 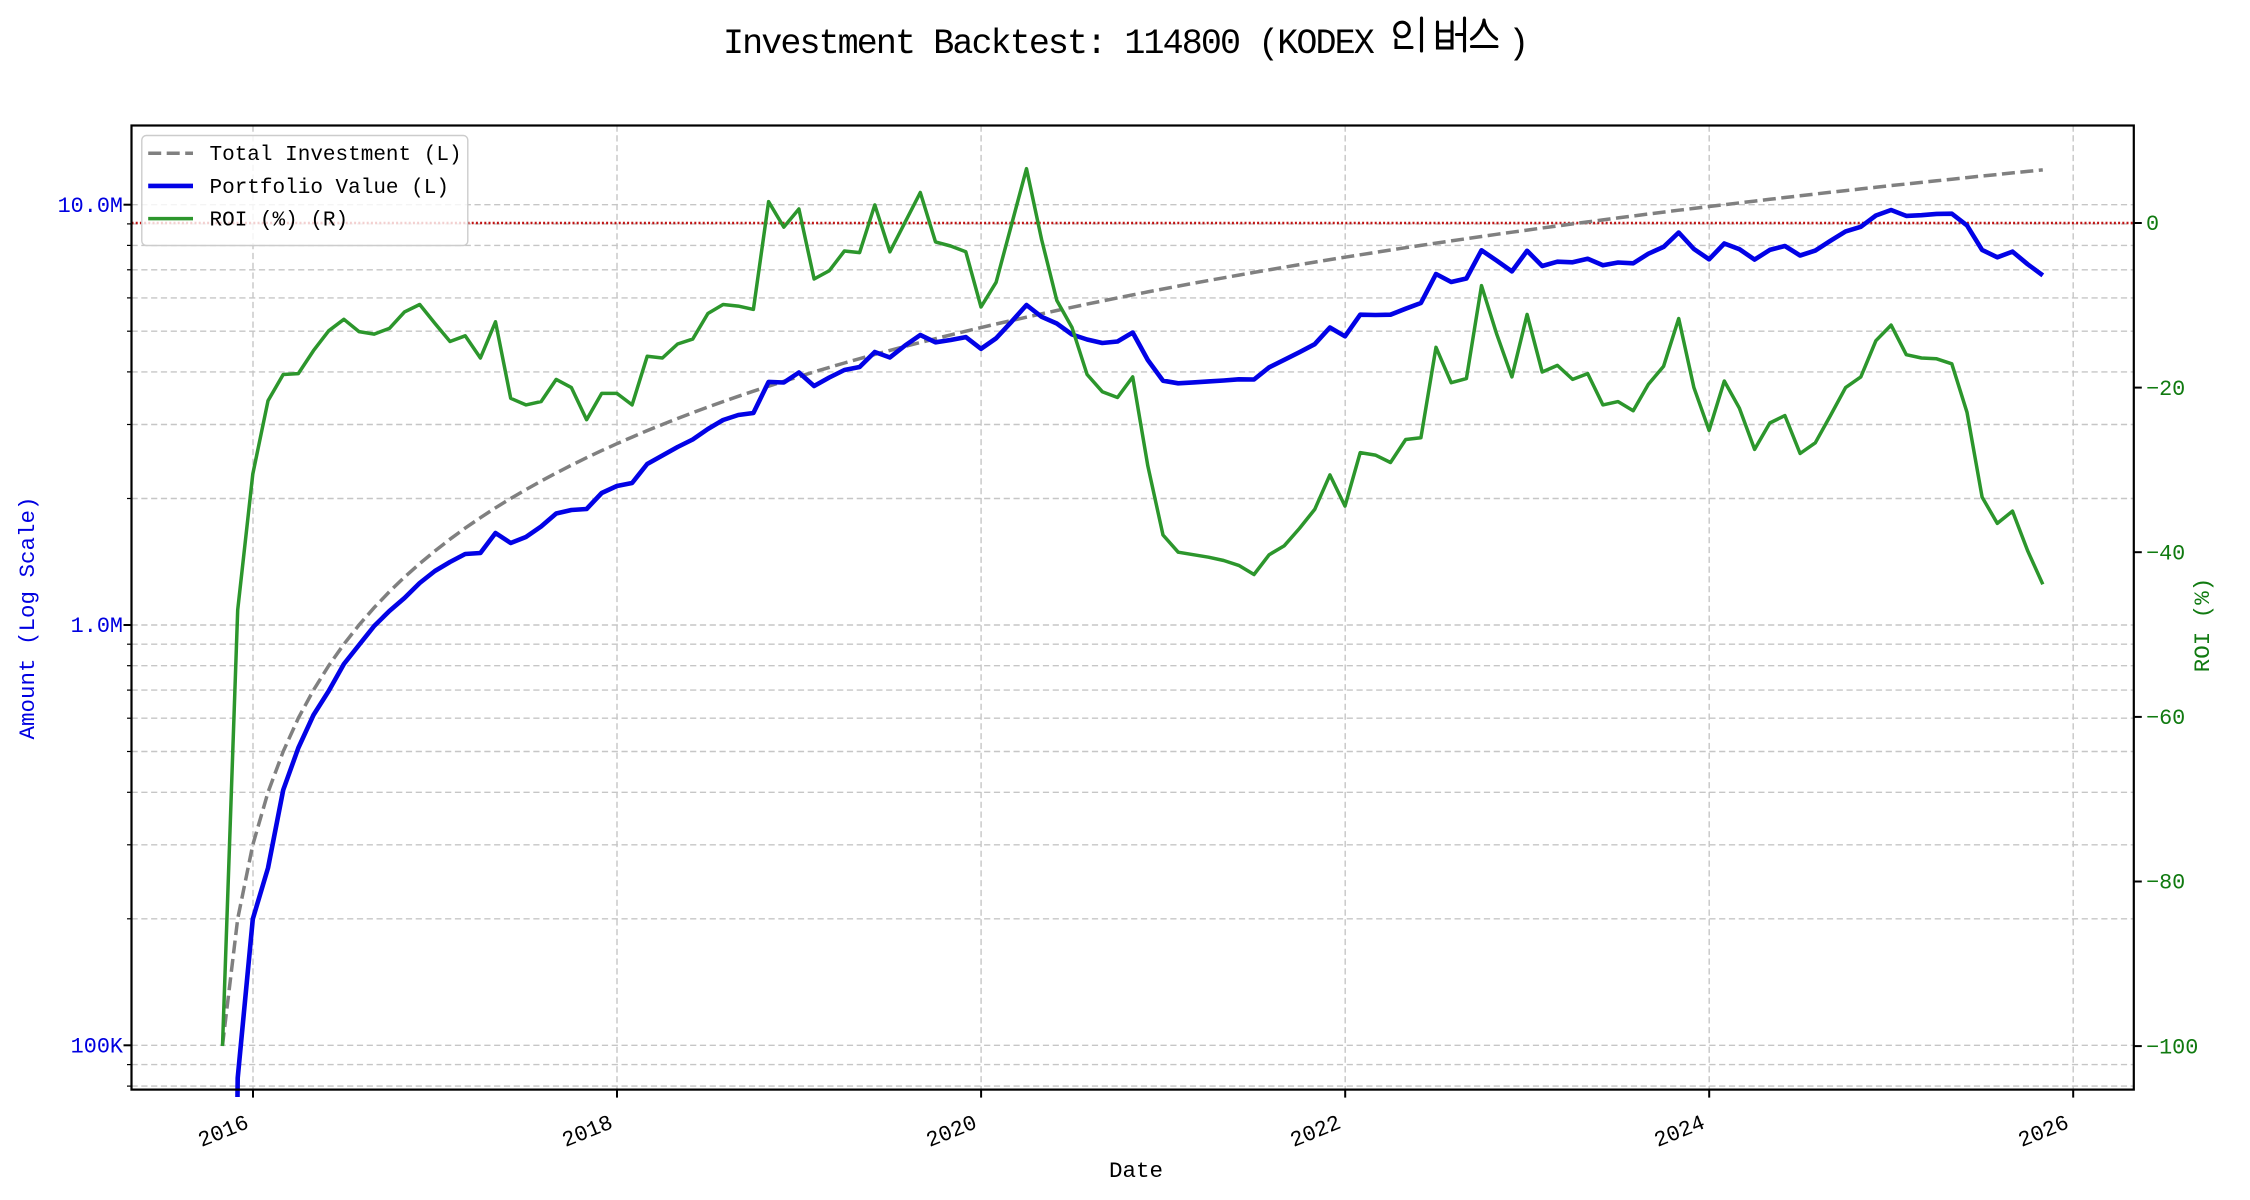 I want to click on svg-text: −80, so click(x=2165, y=883).